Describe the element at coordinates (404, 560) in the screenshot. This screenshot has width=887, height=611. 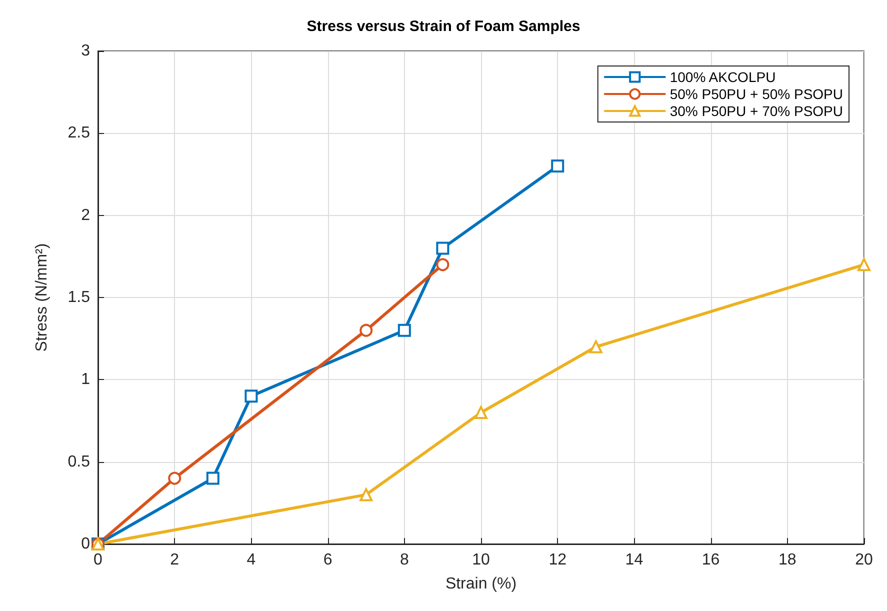
I see `x-tick-label: 8` at that location.